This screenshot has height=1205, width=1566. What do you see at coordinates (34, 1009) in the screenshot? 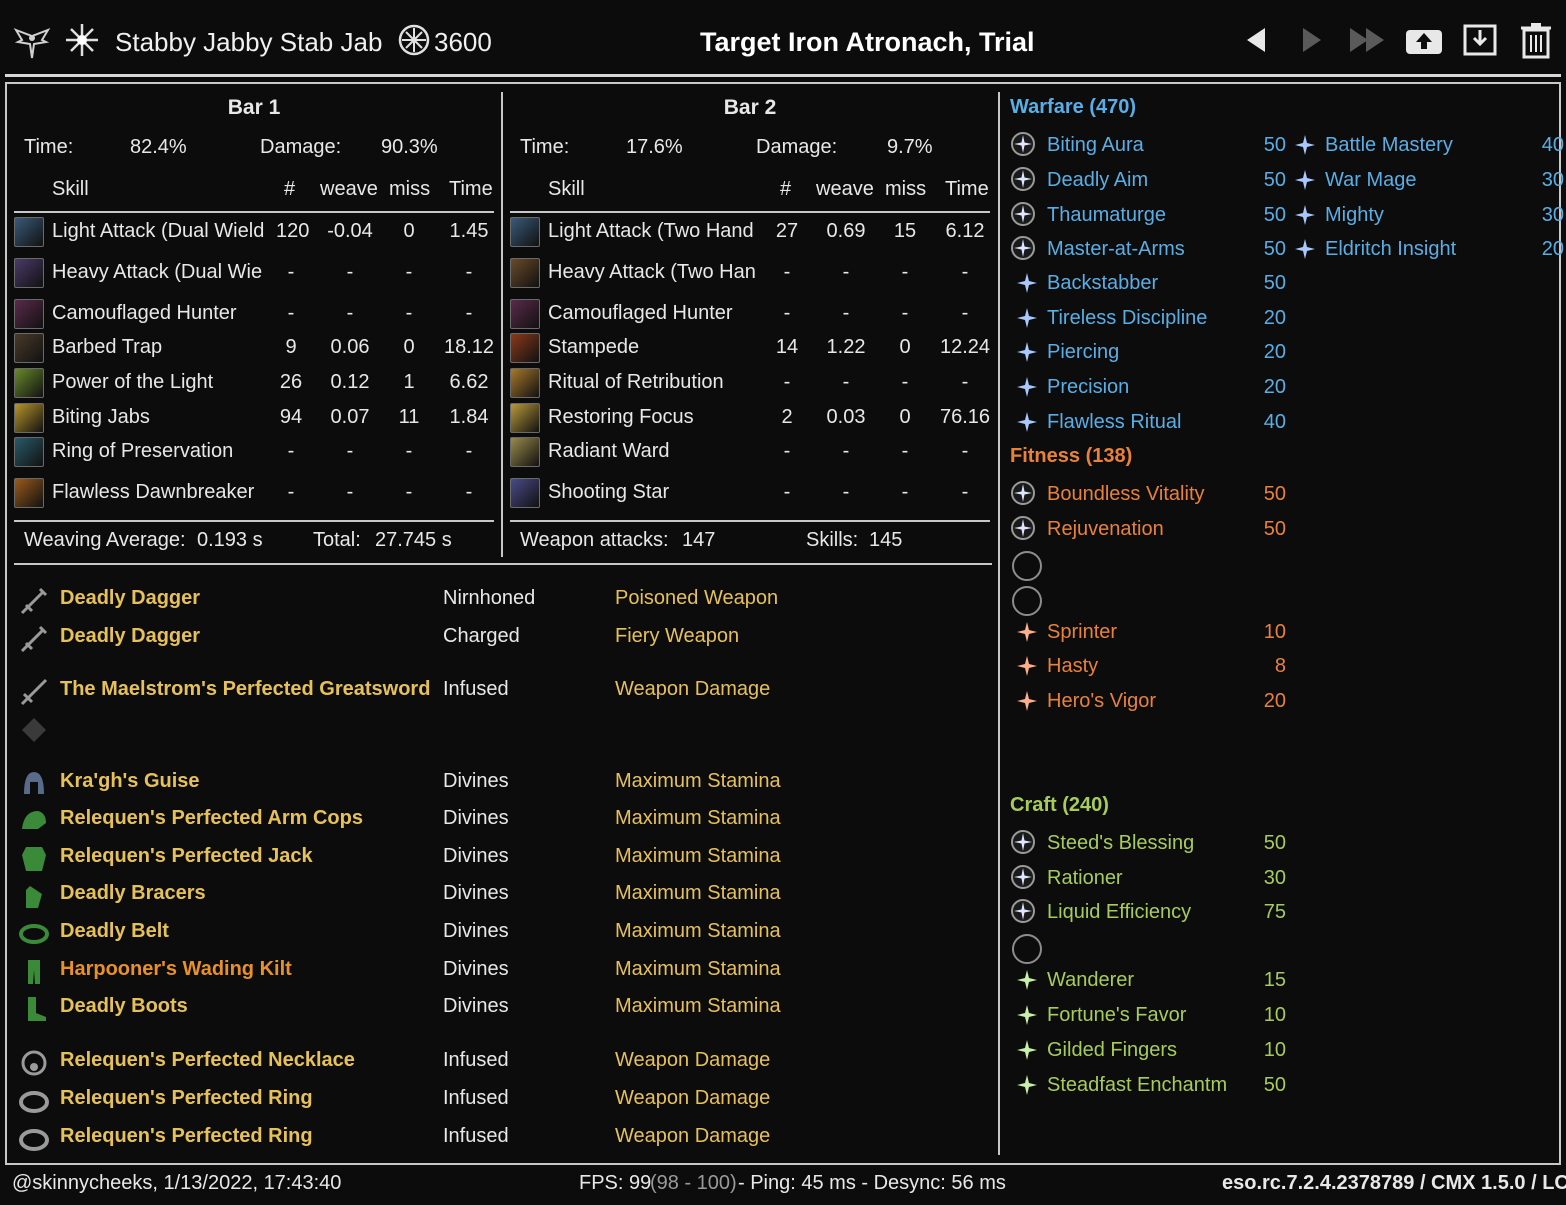
I see `boots-icon` at bounding box center [34, 1009].